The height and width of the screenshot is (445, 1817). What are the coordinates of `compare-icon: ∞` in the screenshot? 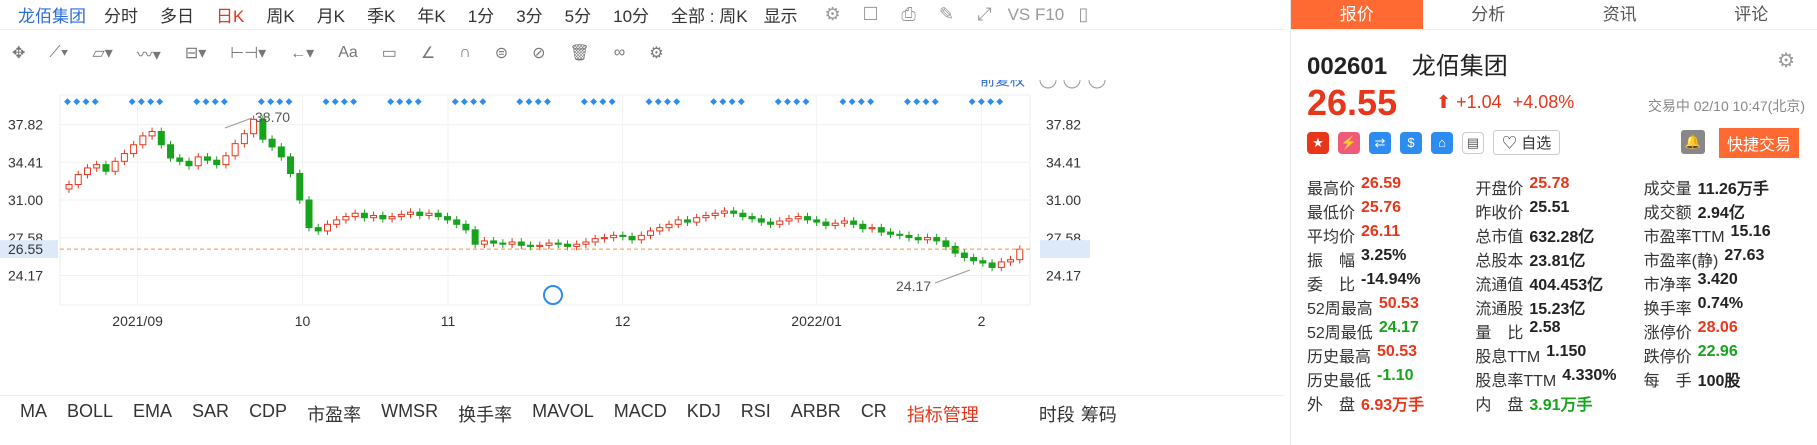 It's located at (619, 52).